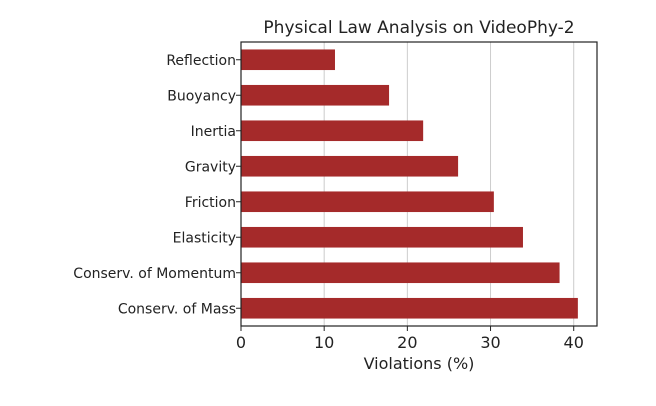 This screenshot has height=406, width=656. I want to click on category-label: Friction, so click(210, 203).